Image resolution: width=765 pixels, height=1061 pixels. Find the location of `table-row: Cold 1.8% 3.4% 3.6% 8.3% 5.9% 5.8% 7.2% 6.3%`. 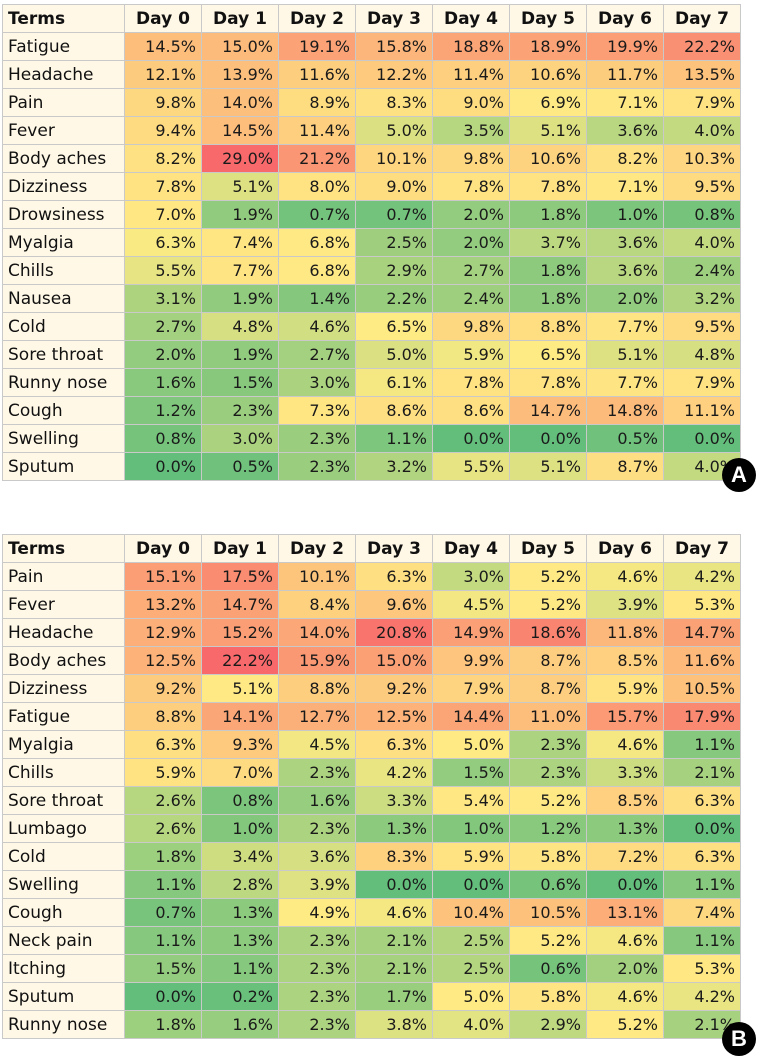

table-row: Cold 1.8% 3.4% 3.6% 8.3% 5.9% 5.8% 7.2% 6.3% is located at coordinates (371, 856).